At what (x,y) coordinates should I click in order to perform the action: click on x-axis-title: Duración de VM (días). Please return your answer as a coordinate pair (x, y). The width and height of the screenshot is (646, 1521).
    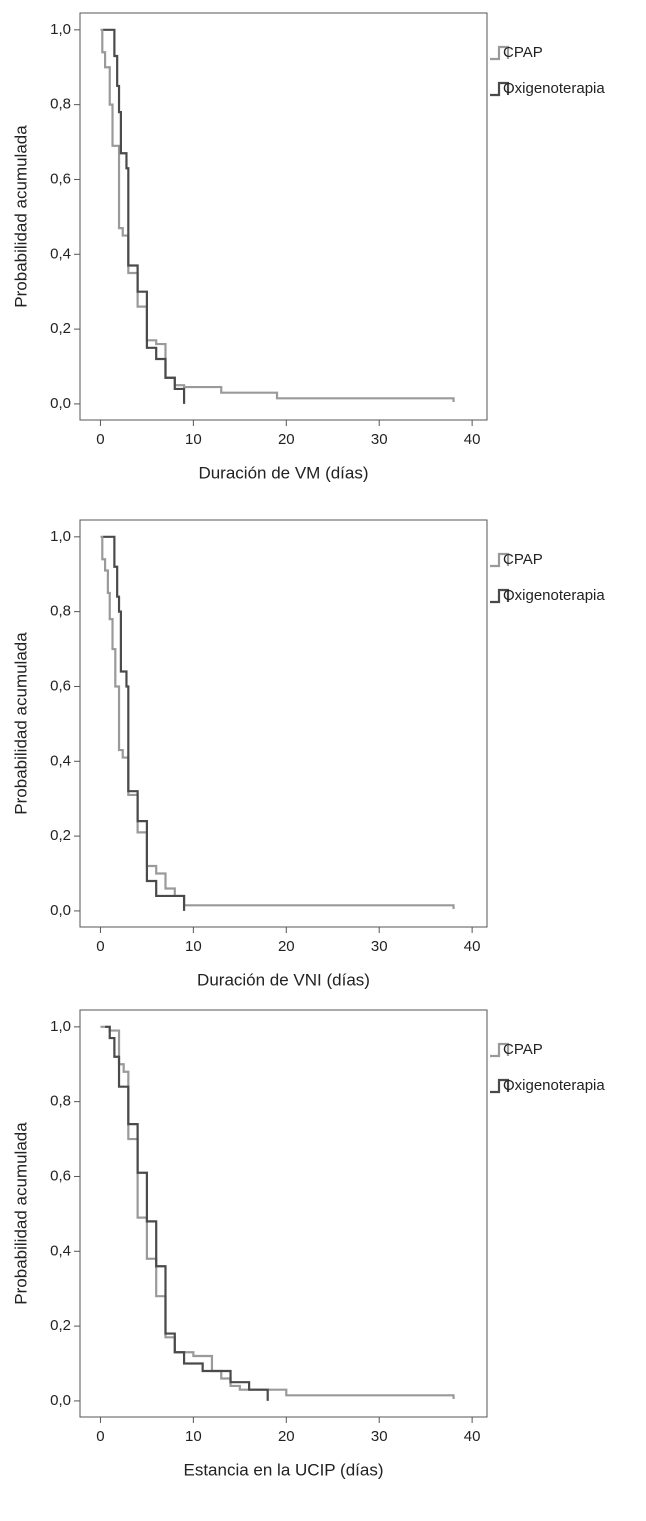
    Looking at the image, I should click on (283, 472).